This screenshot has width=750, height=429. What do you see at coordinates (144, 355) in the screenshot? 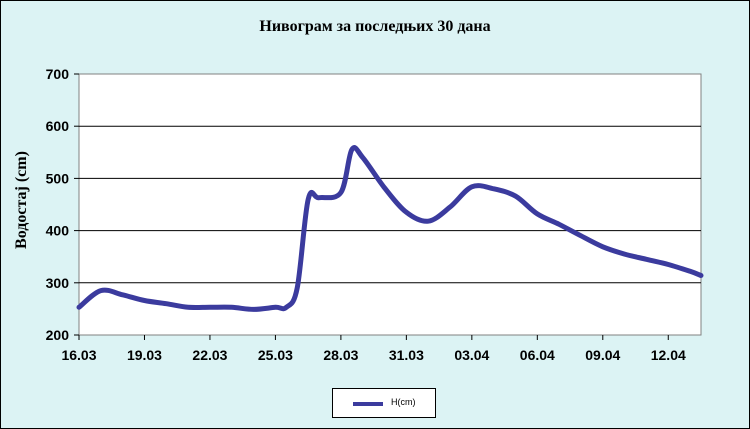
I see `x-tick-label: 19.03` at bounding box center [144, 355].